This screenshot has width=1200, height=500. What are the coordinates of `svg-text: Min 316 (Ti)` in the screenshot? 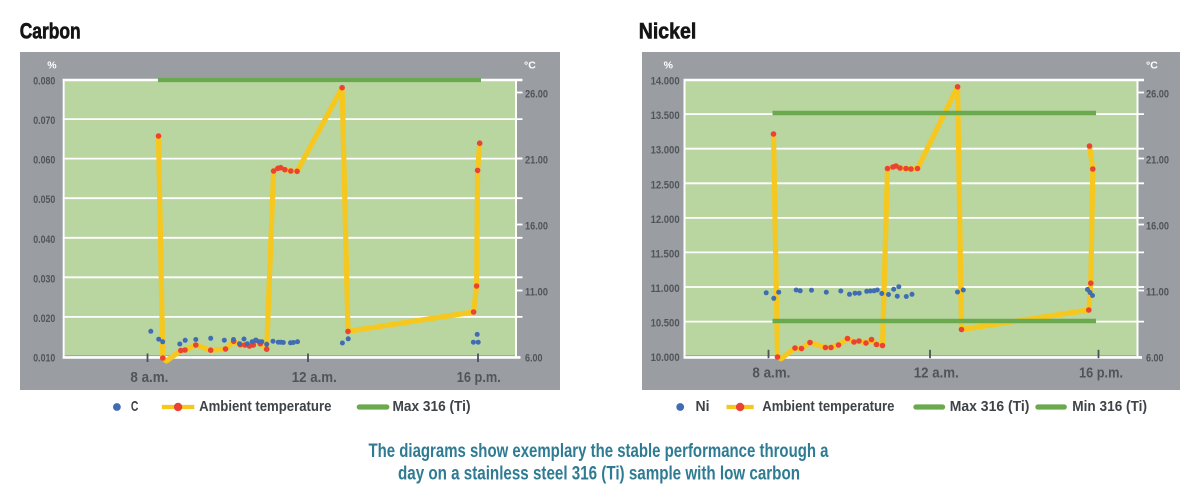 It's located at (1109, 406).